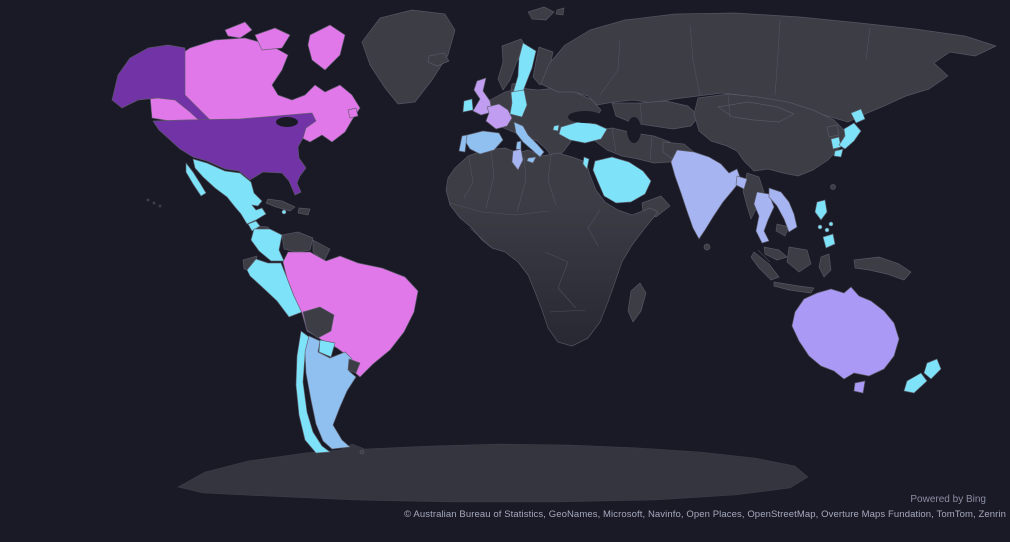  I want to click on country-italy, so click(529, 142).